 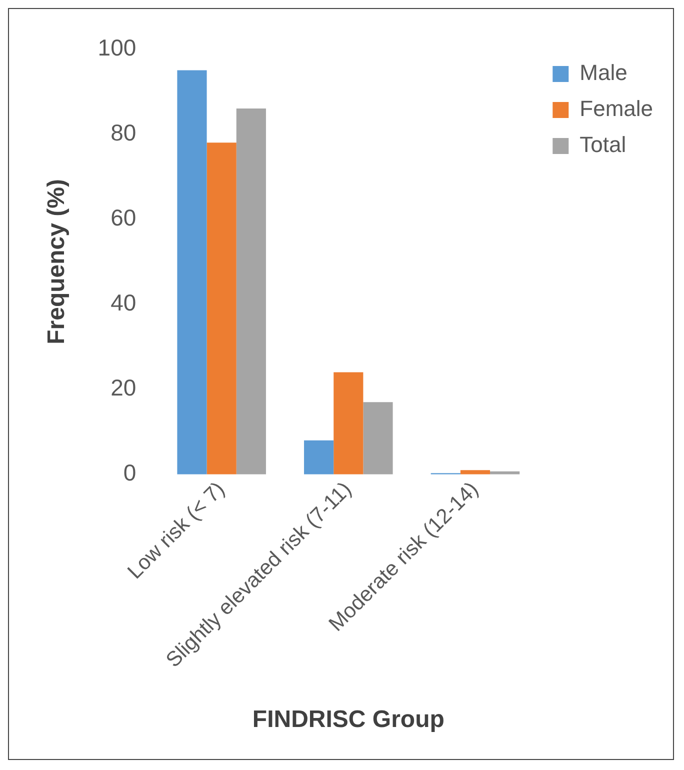 I want to click on x-axis-title: FINDRISC Group, so click(x=348, y=720).